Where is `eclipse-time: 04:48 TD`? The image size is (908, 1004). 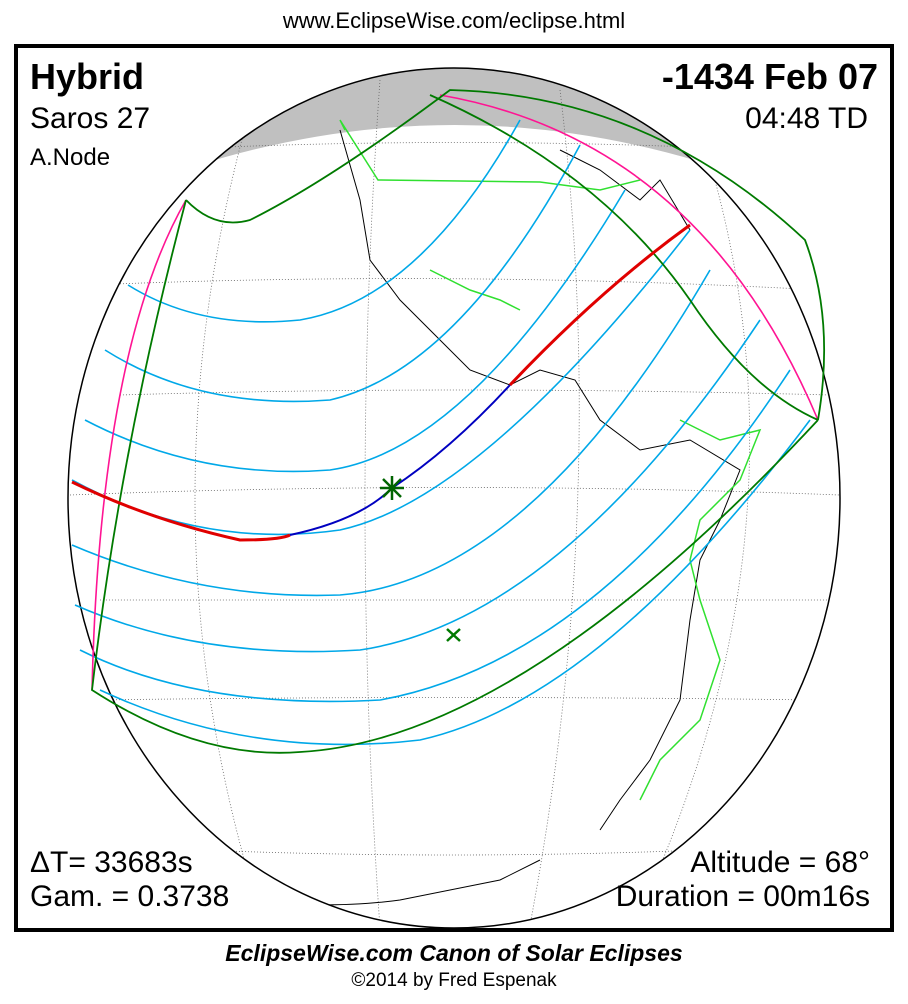 eclipse-time: 04:48 TD is located at coordinates (806, 118).